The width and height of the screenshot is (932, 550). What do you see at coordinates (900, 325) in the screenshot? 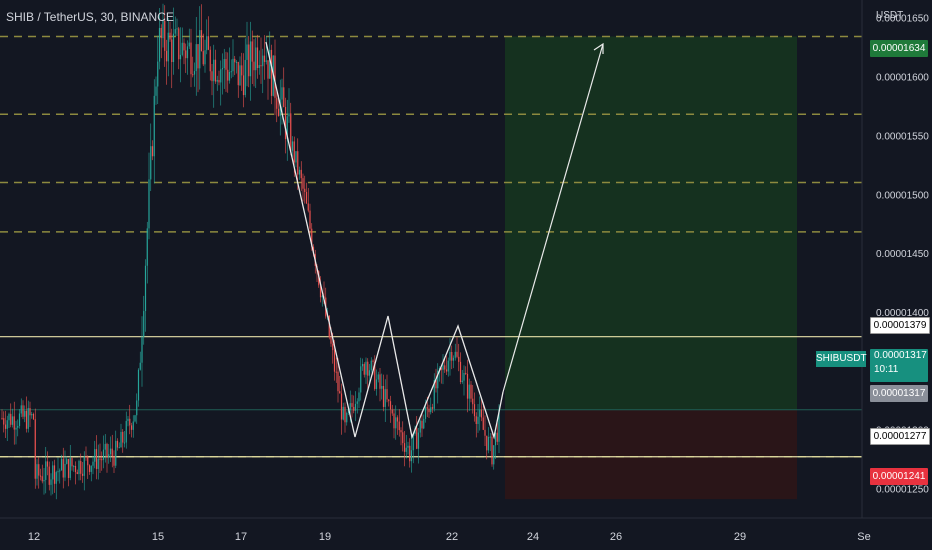
I see `resistance-price-badge: 0.00001379` at bounding box center [900, 325].